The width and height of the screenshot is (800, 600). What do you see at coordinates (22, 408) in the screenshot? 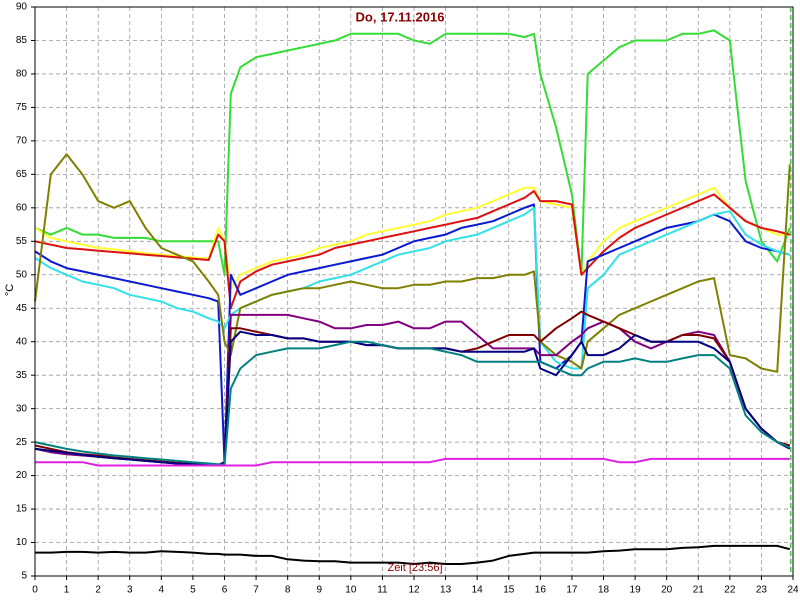
I see `y-tick-label: 30` at bounding box center [22, 408].